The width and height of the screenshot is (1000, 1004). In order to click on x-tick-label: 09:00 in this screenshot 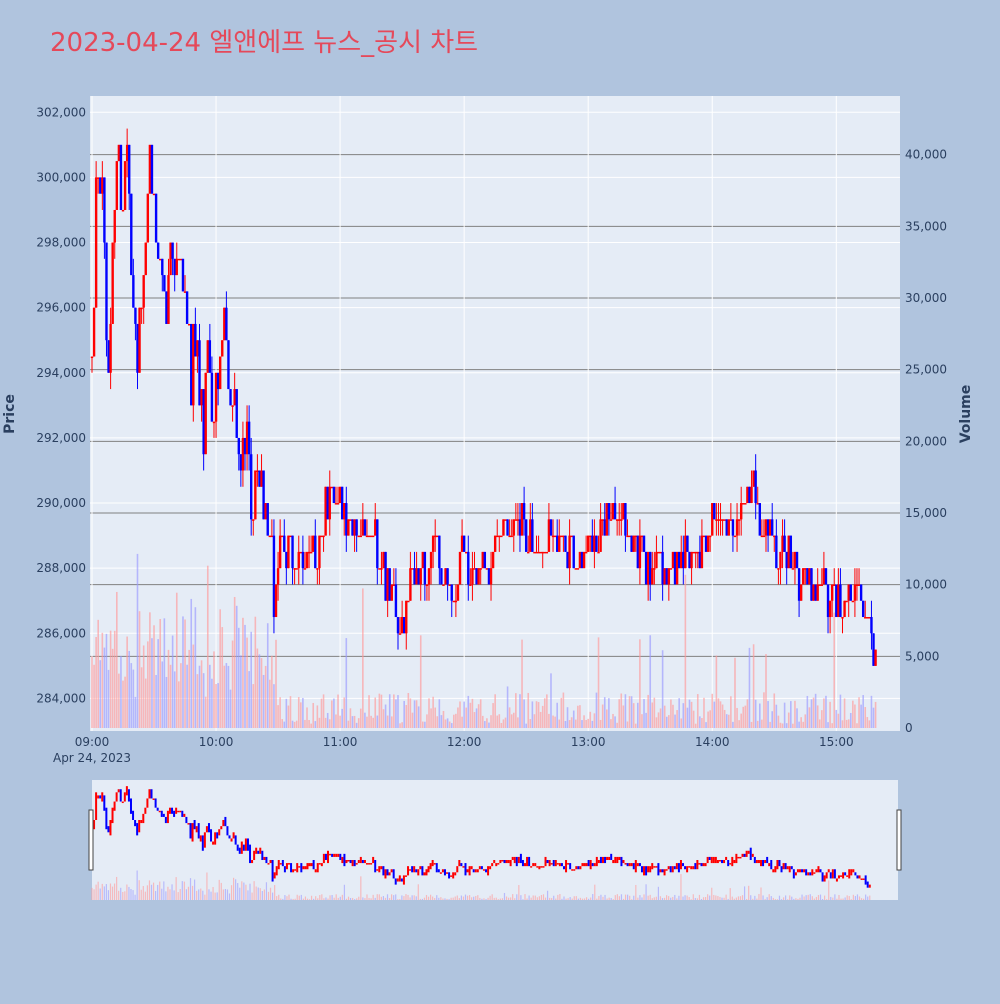, I will do `click(92, 742)`.